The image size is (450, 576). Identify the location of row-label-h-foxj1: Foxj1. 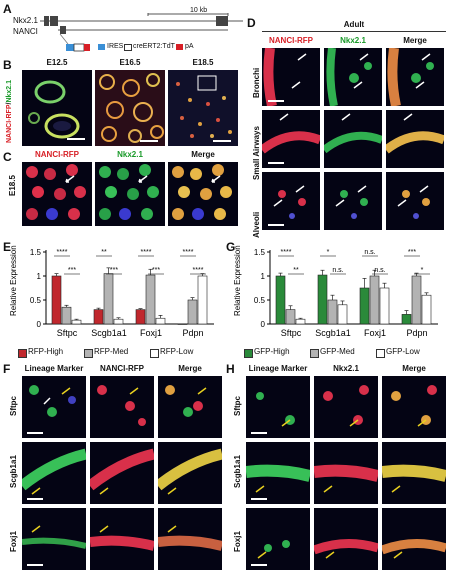
(237, 541).